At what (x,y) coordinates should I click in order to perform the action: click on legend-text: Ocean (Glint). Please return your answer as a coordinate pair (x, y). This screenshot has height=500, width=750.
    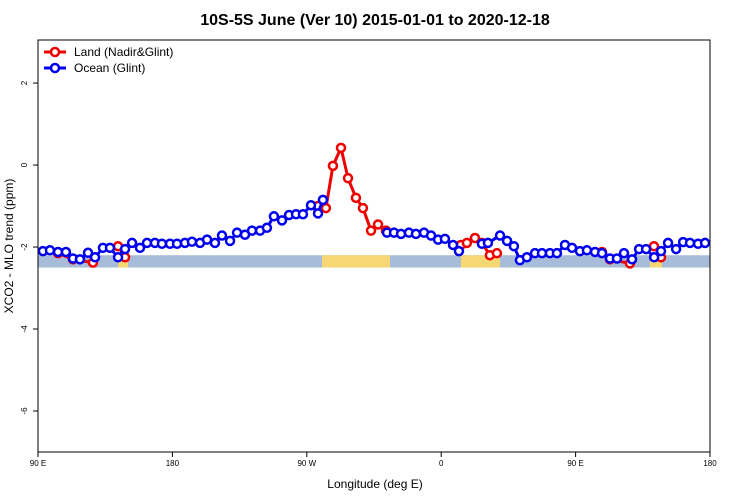
    Looking at the image, I should click on (109, 68).